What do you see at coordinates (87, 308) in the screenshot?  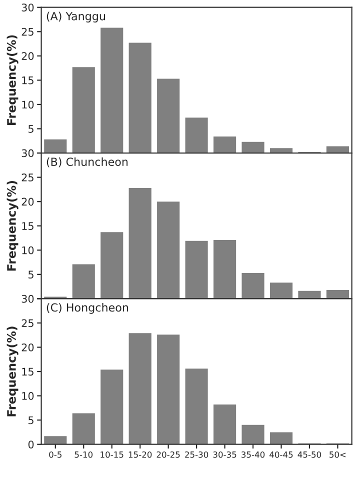 I see `chart-title: (C) Hongcheon` at bounding box center [87, 308].